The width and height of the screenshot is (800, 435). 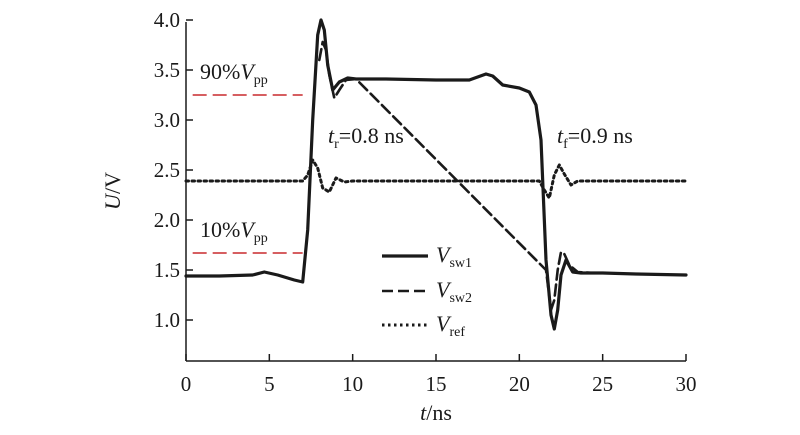 What do you see at coordinates (595, 137) in the screenshot?
I see `annotation-fall-time: tf=0.9 ns` at bounding box center [595, 137].